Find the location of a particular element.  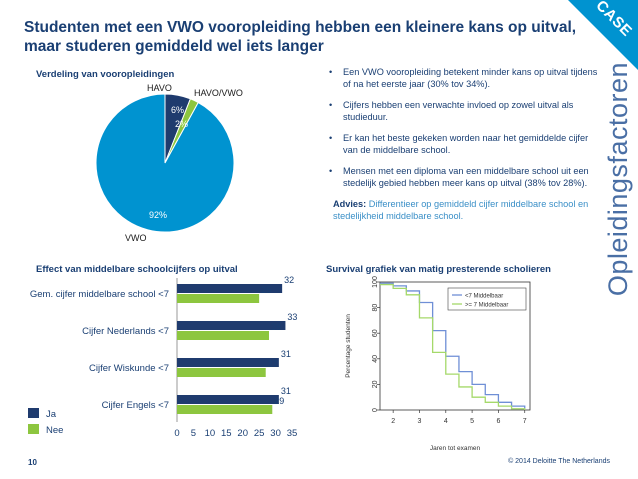

x-tick-label: 3 is located at coordinates (420, 421).